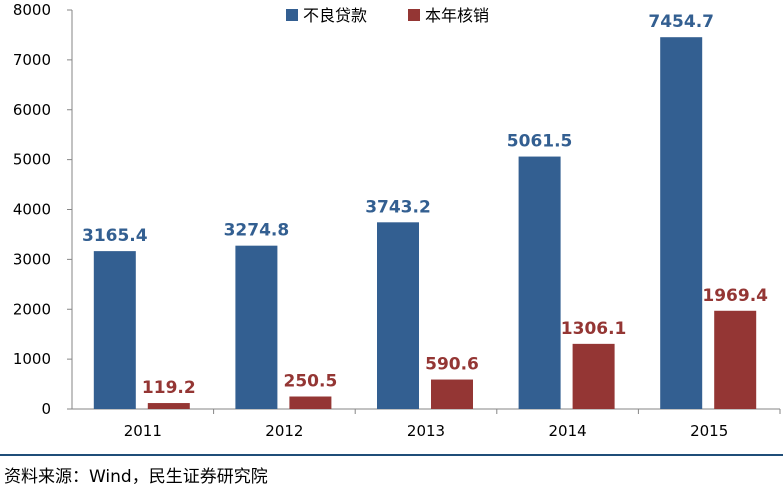 This screenshot has width=783, height=489. What do you see at coordinates (540, 142) in the screenshot?
I see `data-label: 5061.5` at bounding box center [540, 142].